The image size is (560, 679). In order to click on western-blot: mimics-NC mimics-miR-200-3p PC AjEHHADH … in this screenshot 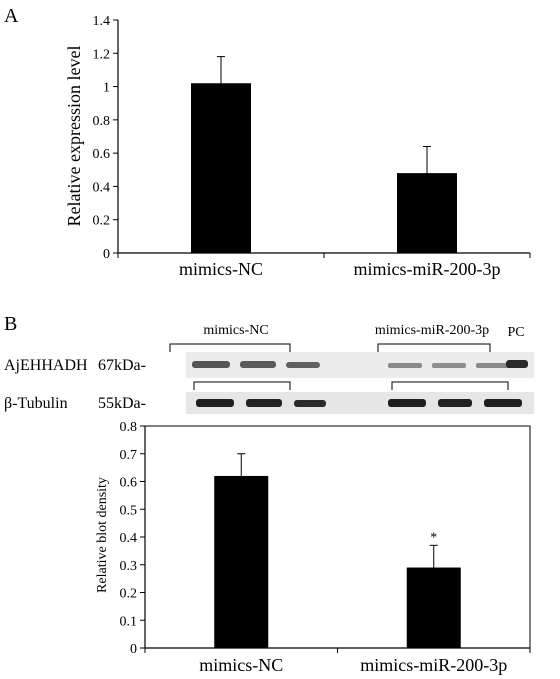, I will do `click(269, 368)`.